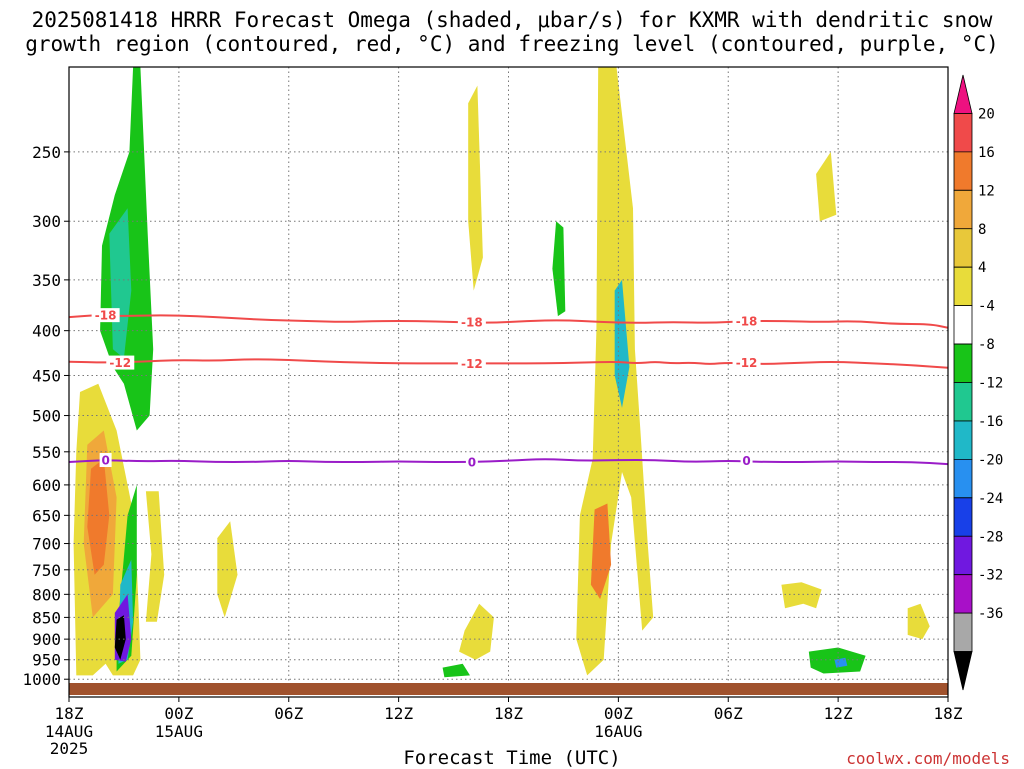 This screenshot has height=769, width=1024. Describe the element at coordinates (179, 731) in the screenshot. I see `x-tick-date: 15AUG` at that location.